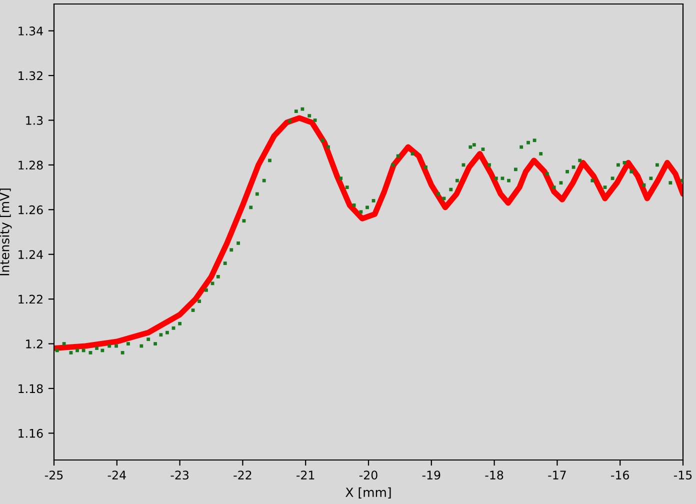 The image size is (696, 504). I want to click on x-tick-label: -16, so click(620, 475).